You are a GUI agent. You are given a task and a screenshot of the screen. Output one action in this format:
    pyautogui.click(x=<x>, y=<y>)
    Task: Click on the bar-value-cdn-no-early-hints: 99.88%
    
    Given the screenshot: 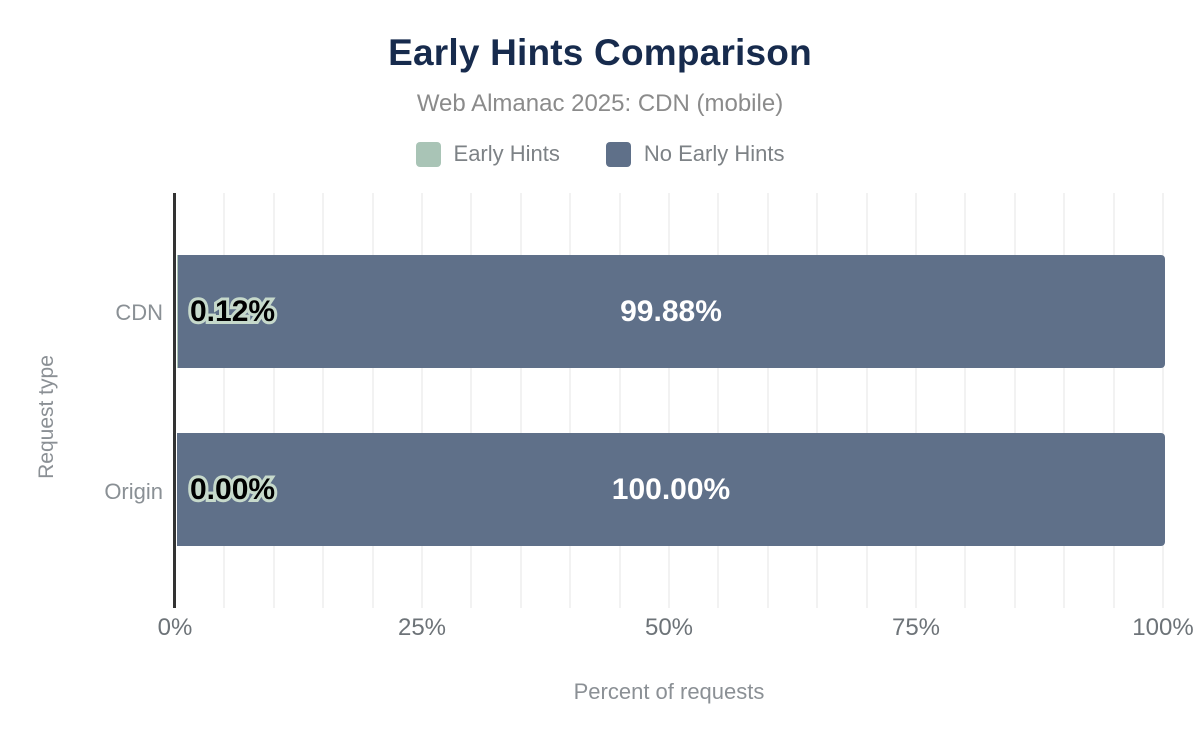 What is the action you would take?
    pyautogui.click(x=671, y=311)
    